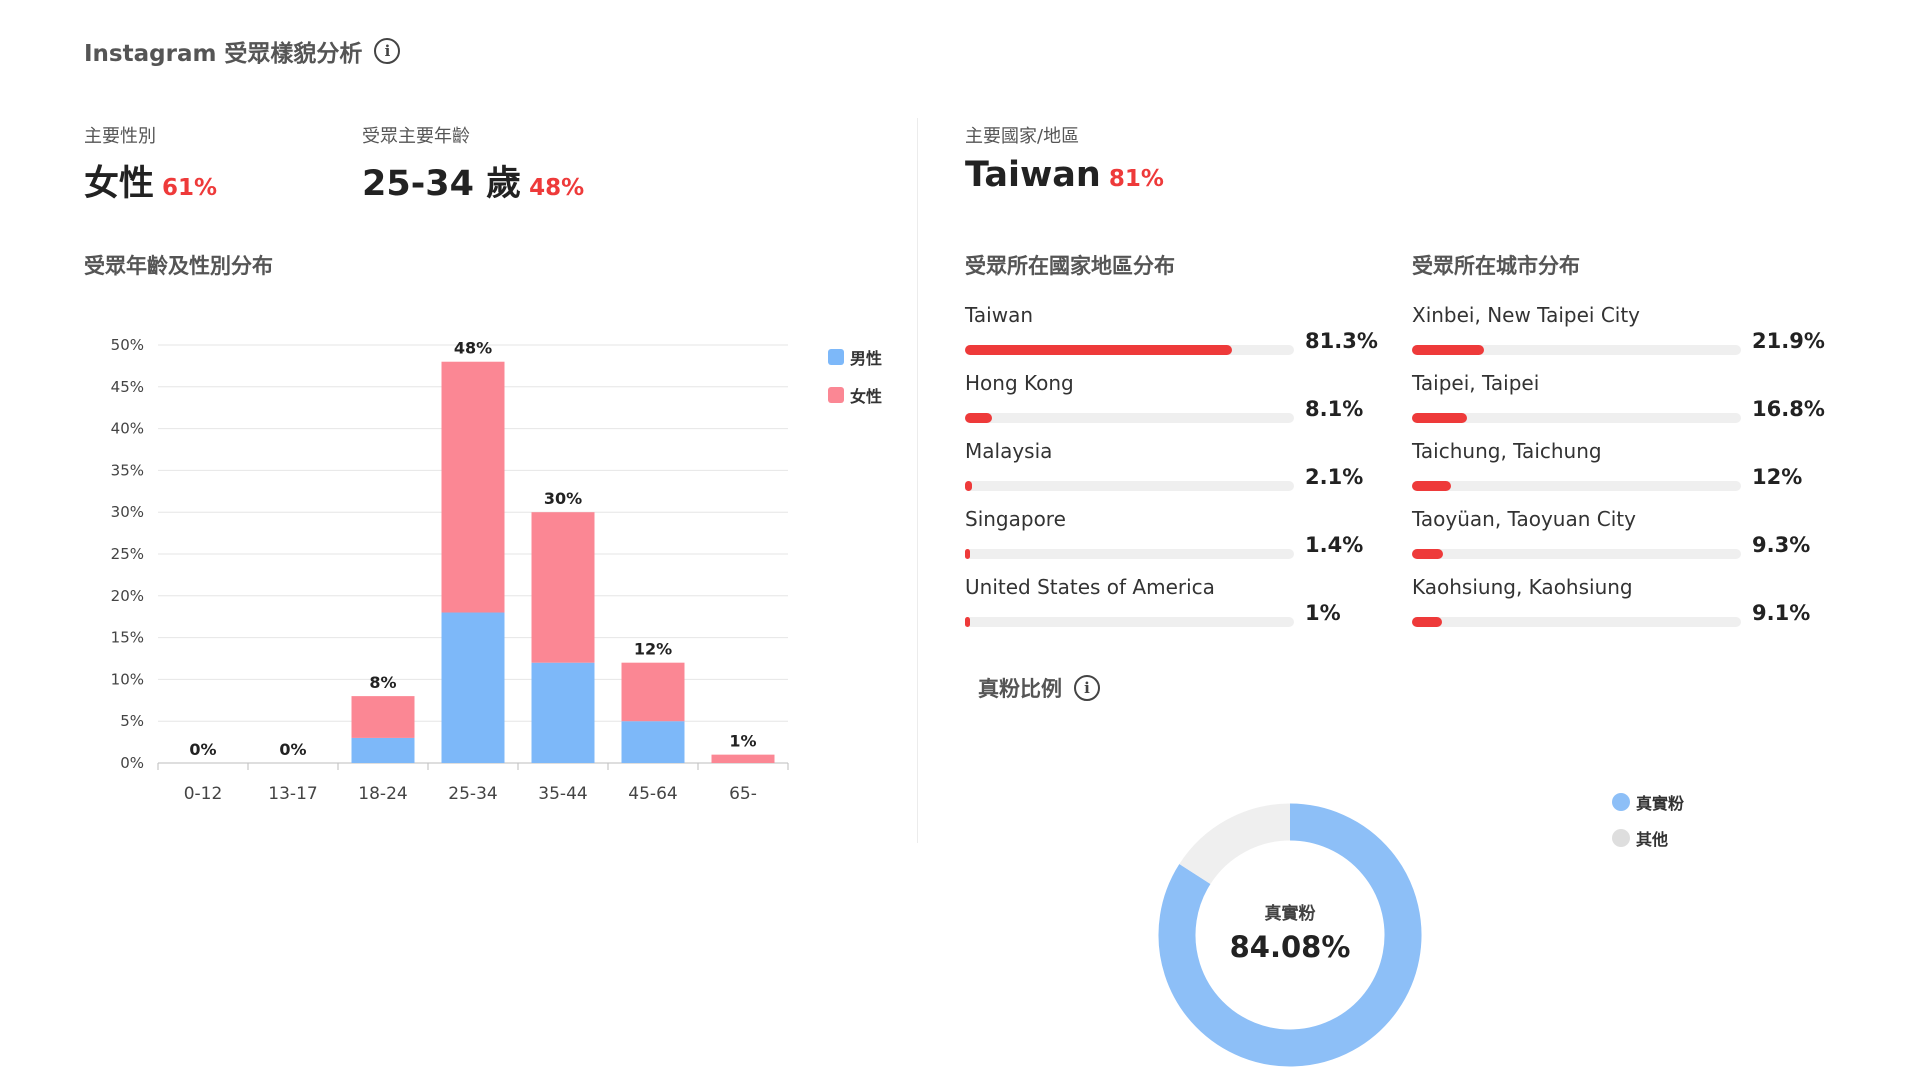 Image resolution: width=1920 pixels, height=1080 pixels. What do you see at coordinates (1618, 397) in the screenshot?
I see `city-row: Taipei, Taipei 16.8%` at bounding box center [1618, 397].